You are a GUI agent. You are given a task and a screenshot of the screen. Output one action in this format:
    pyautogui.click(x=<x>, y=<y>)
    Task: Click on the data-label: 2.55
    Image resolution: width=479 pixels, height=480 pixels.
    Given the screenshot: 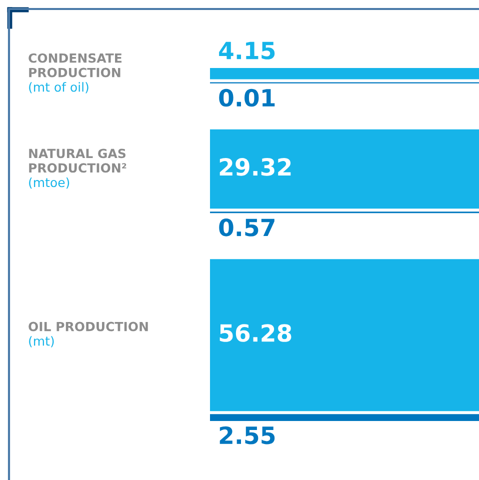 What is the action you would take?
    pyautogui.click(x=247, y=435)
    